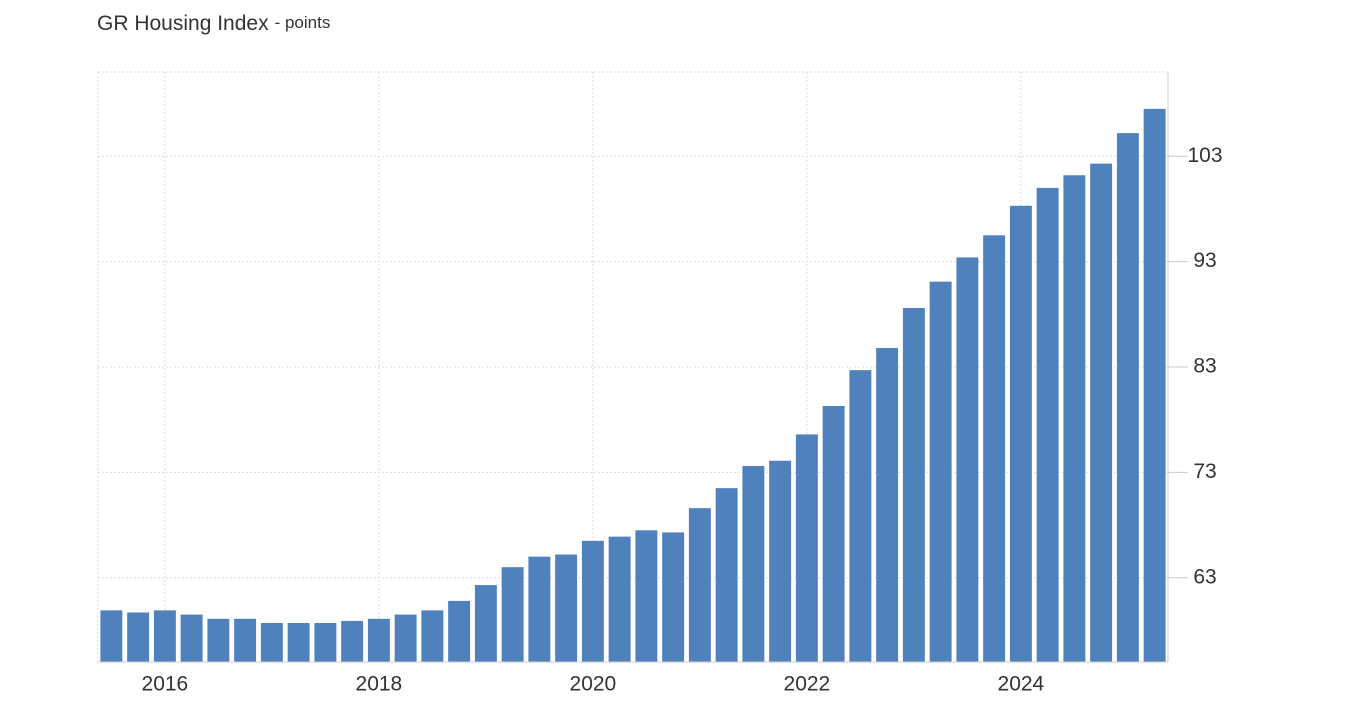  I want to click on y-tick-label: 73, so click(1204, 471).